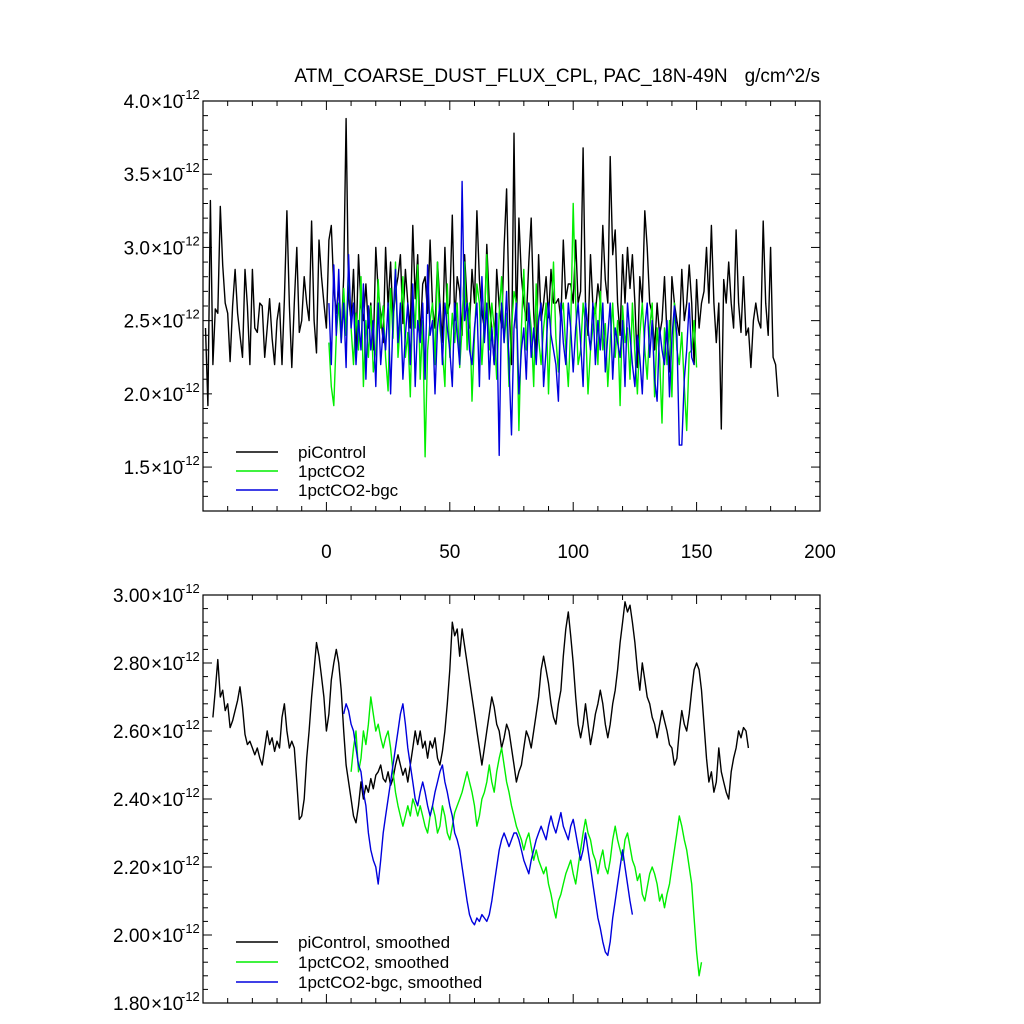  Describe the element at coordinates (697, 552) in the screenshot. I see `x-tick-label: 150` at that location.